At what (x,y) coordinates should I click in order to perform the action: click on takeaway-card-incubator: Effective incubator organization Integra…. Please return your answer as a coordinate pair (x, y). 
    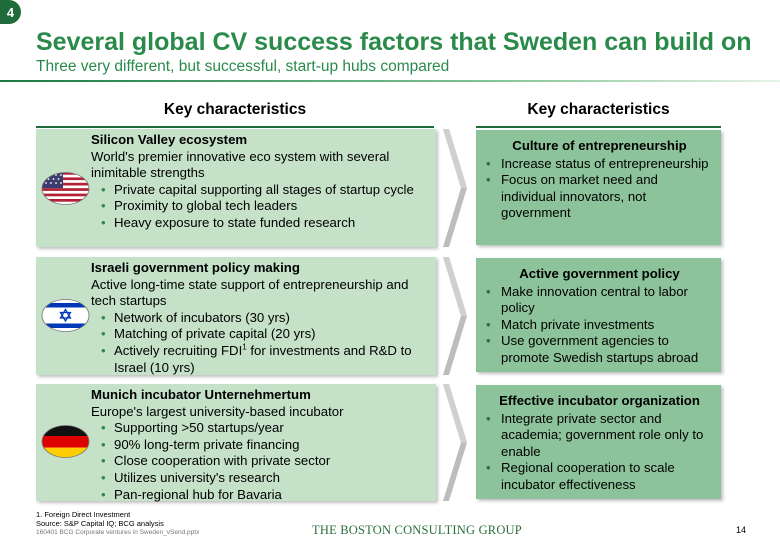
    Looking at the image, I should click on (598, 442).